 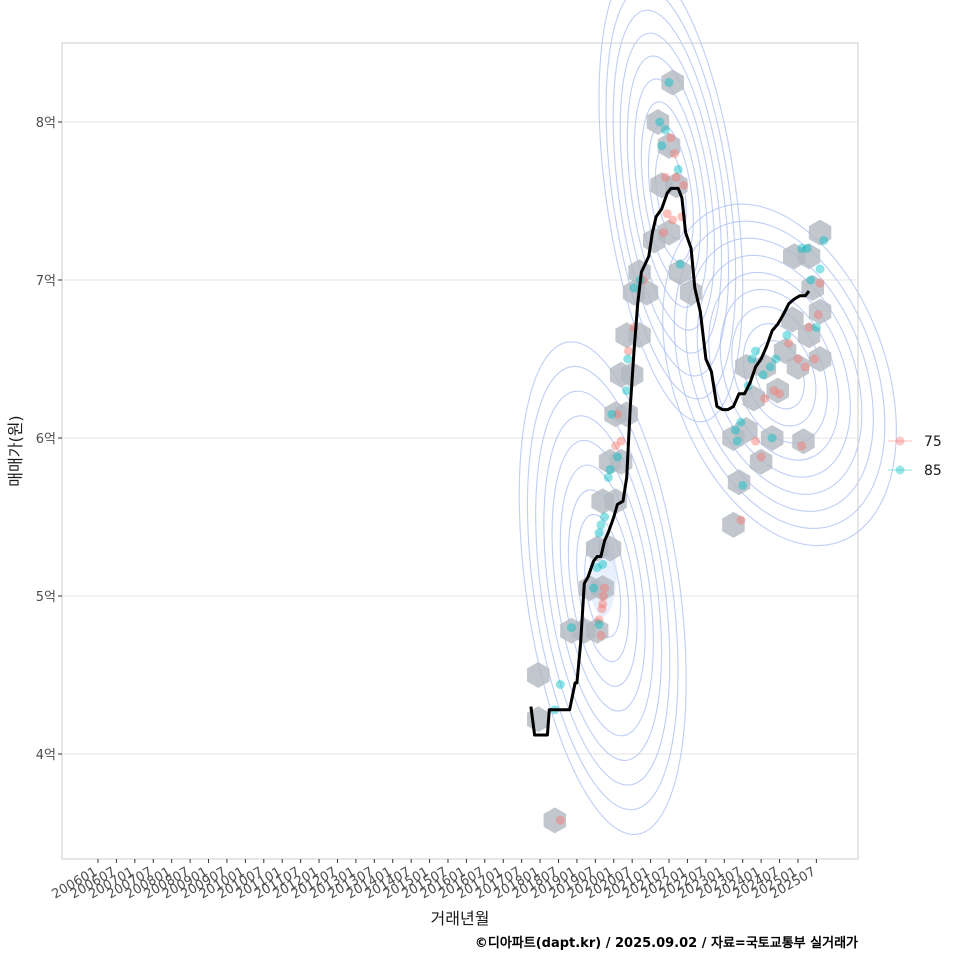 What do you see at coordinates (933, 442) in the screenshot?
I see `legend-label-75: 75` at bounding box center [933, 442].